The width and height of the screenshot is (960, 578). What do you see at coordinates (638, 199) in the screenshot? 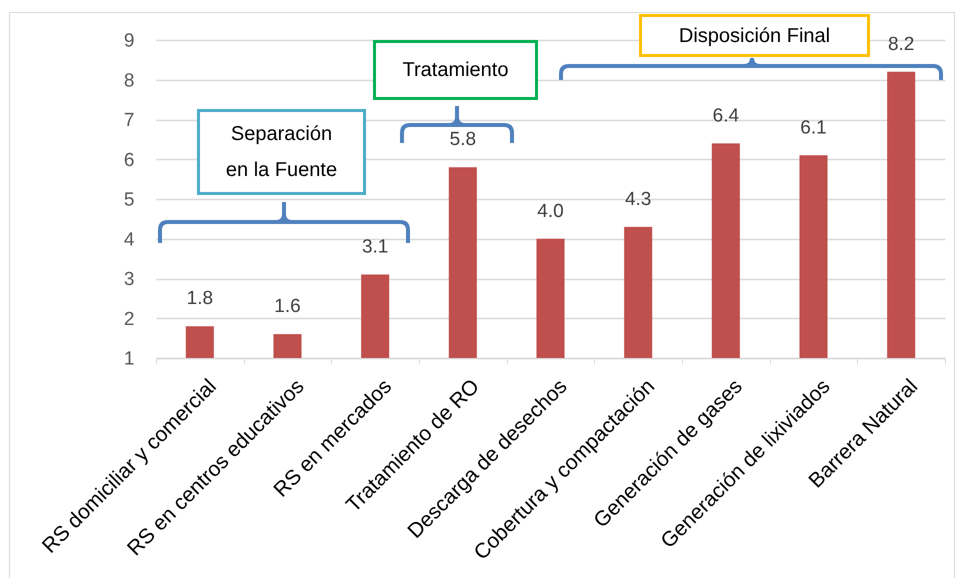
I see `data-label: 4.3` at bounding box center [638, 199].